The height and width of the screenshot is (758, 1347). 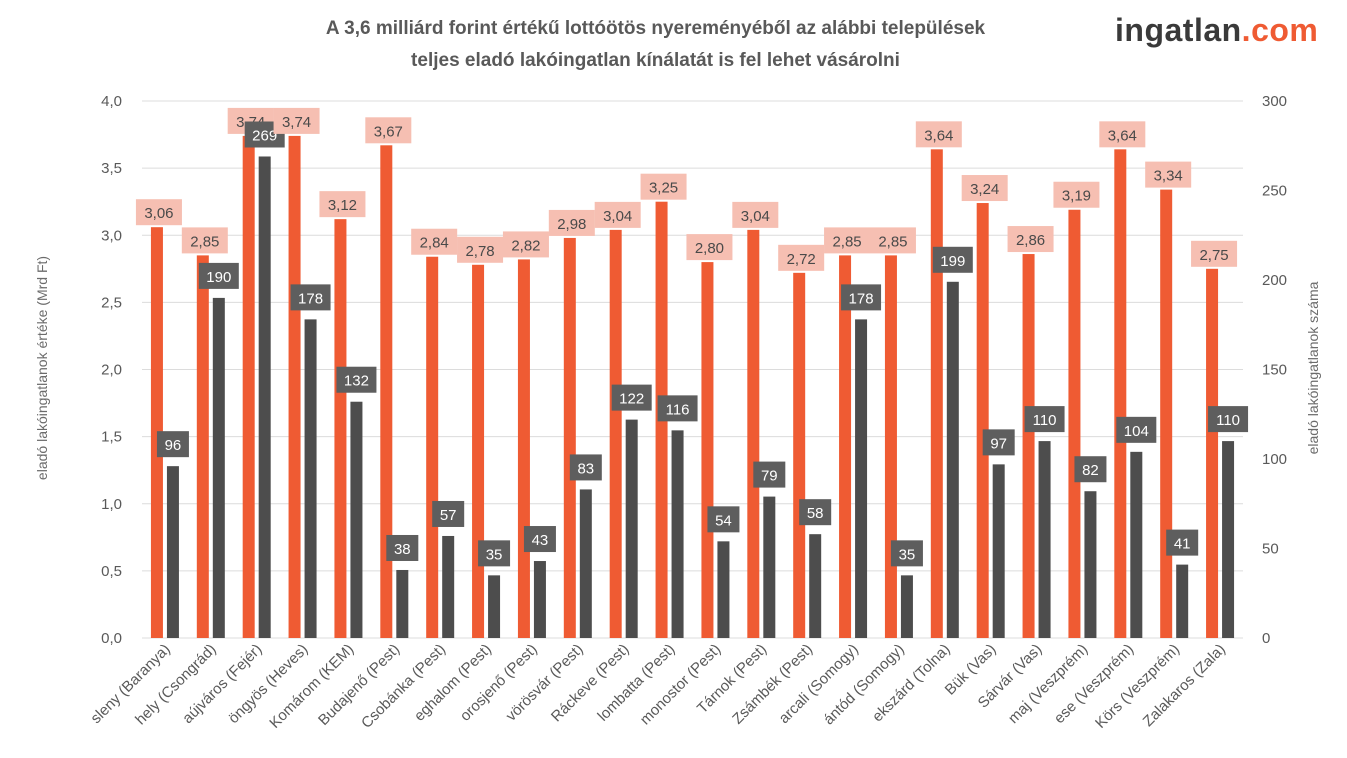 What do you see at coordinates (1184, 685) in the screenshot?
I see `x-tick-label: Zalakaros (Zala)` at bounding box center [1184, 685].